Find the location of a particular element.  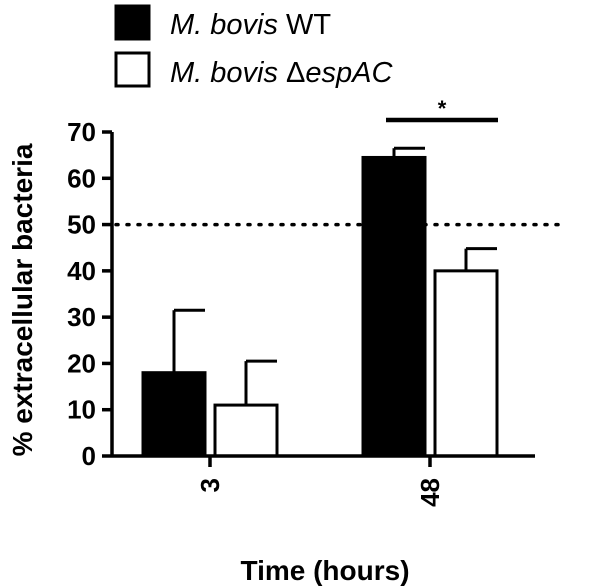

legend-label-espac: M. bovis ΔespAC is located at coordinates (282, 73).